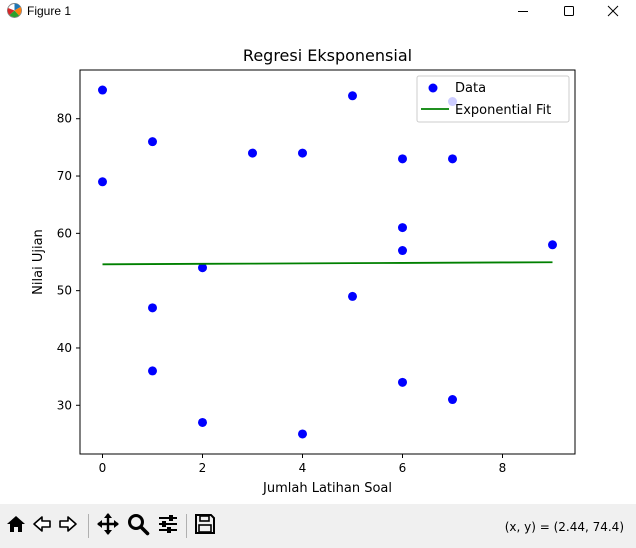 This screenshot has width=636, height=548. Describe the element at coordinates (14, 10) in the screenshot. I see `matplotlib-figure-icon` at that location.